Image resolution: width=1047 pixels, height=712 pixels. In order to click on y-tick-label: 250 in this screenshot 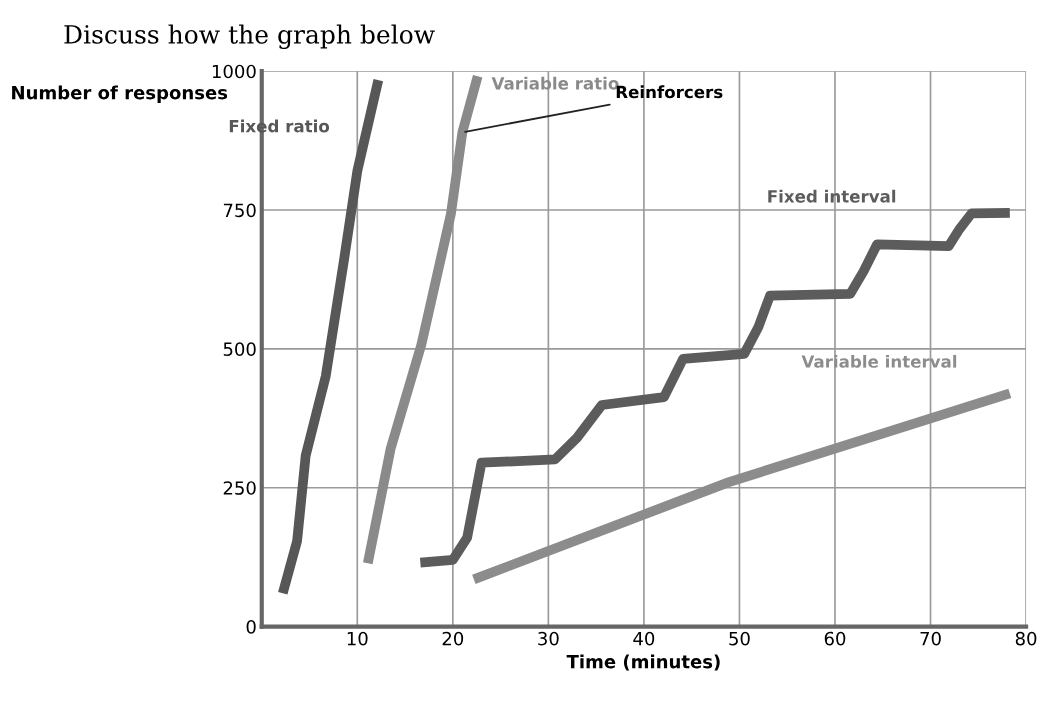, I will do `click(239, 488)`.